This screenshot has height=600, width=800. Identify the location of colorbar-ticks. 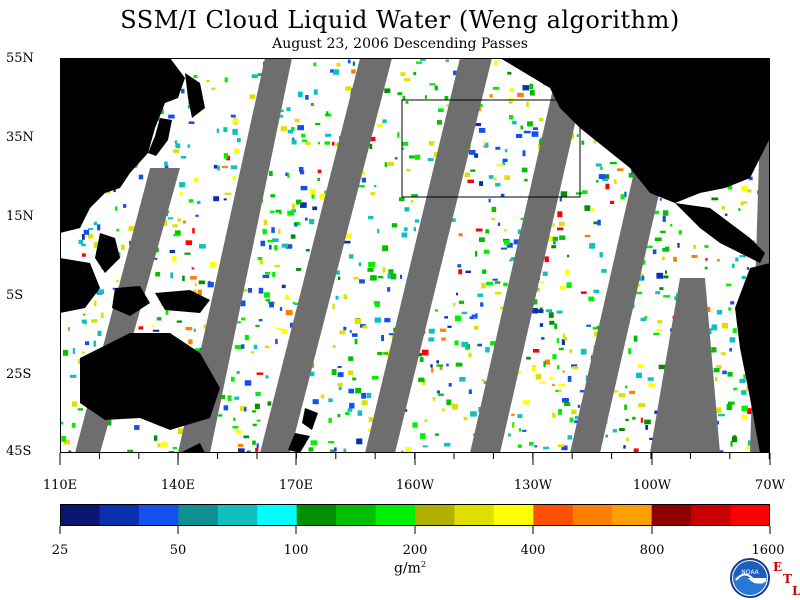
(415, 530).